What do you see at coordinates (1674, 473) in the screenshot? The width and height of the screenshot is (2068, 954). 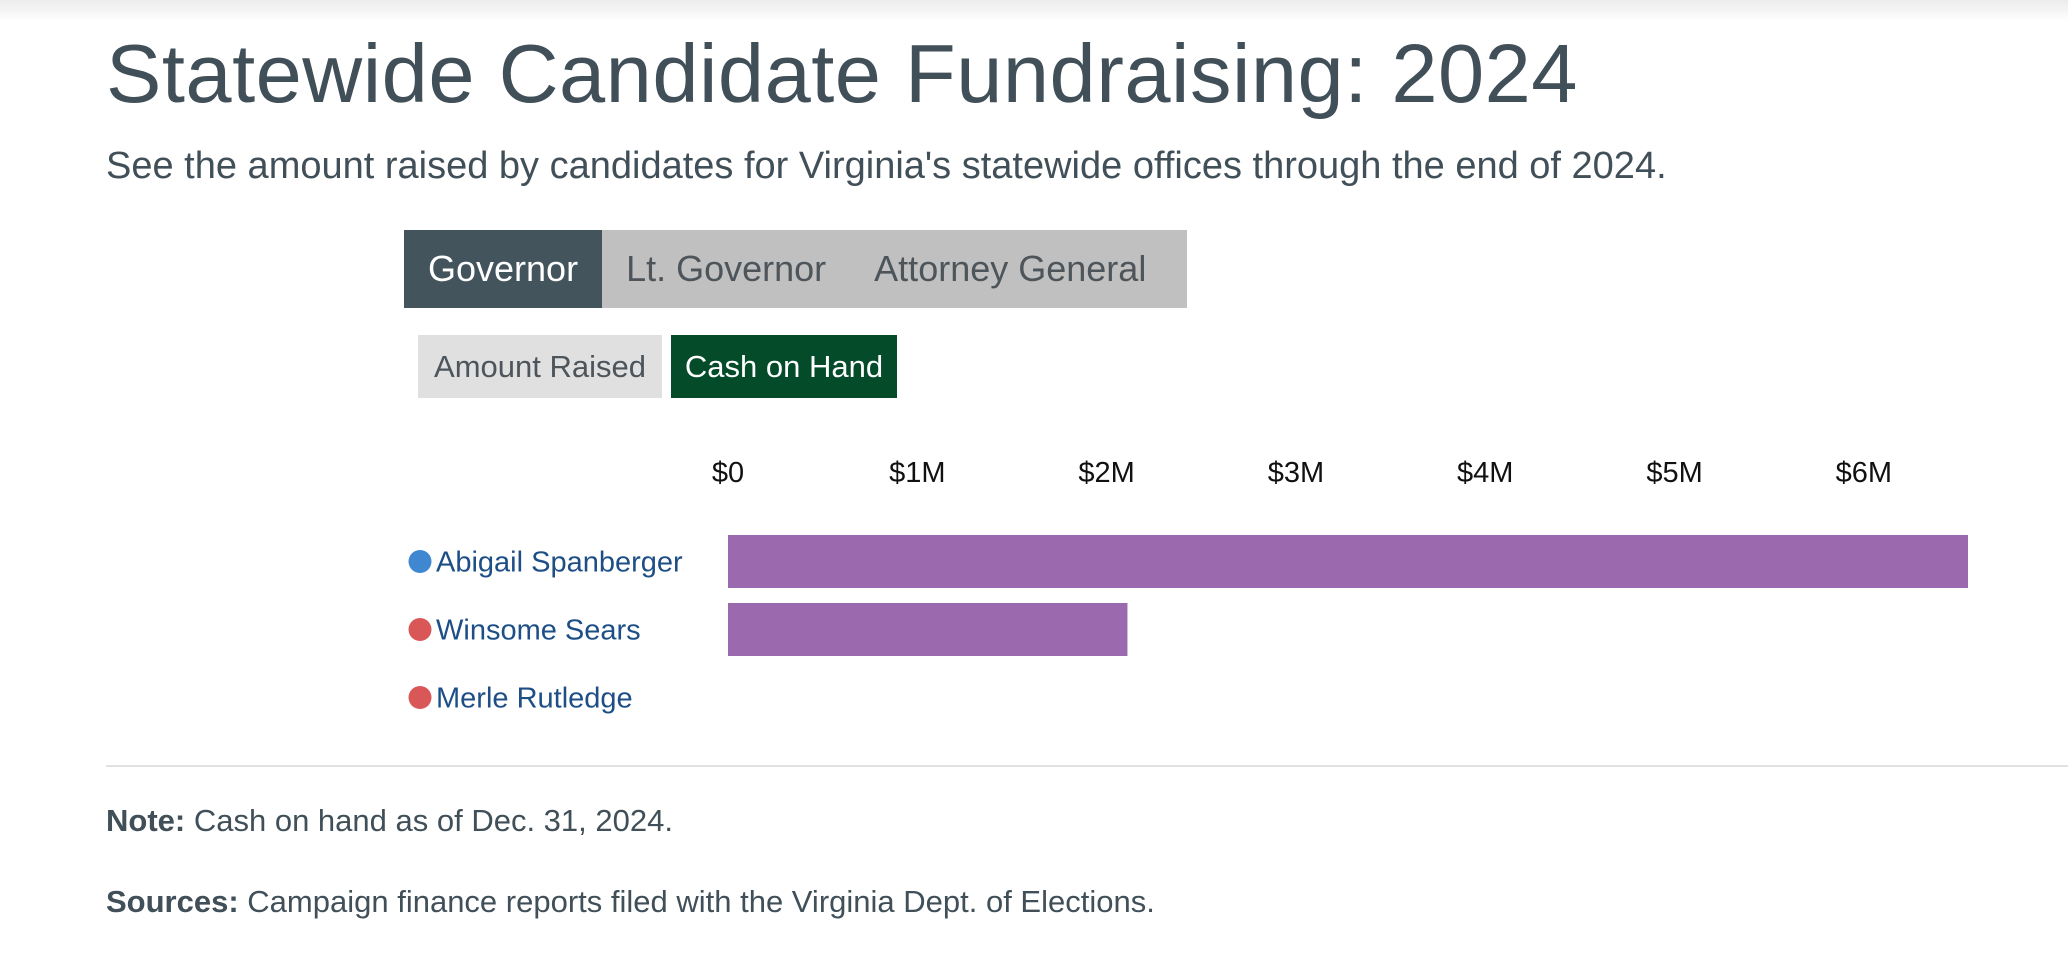 I see `x-tick-label: $5M` at bounding box center [1674, 473].